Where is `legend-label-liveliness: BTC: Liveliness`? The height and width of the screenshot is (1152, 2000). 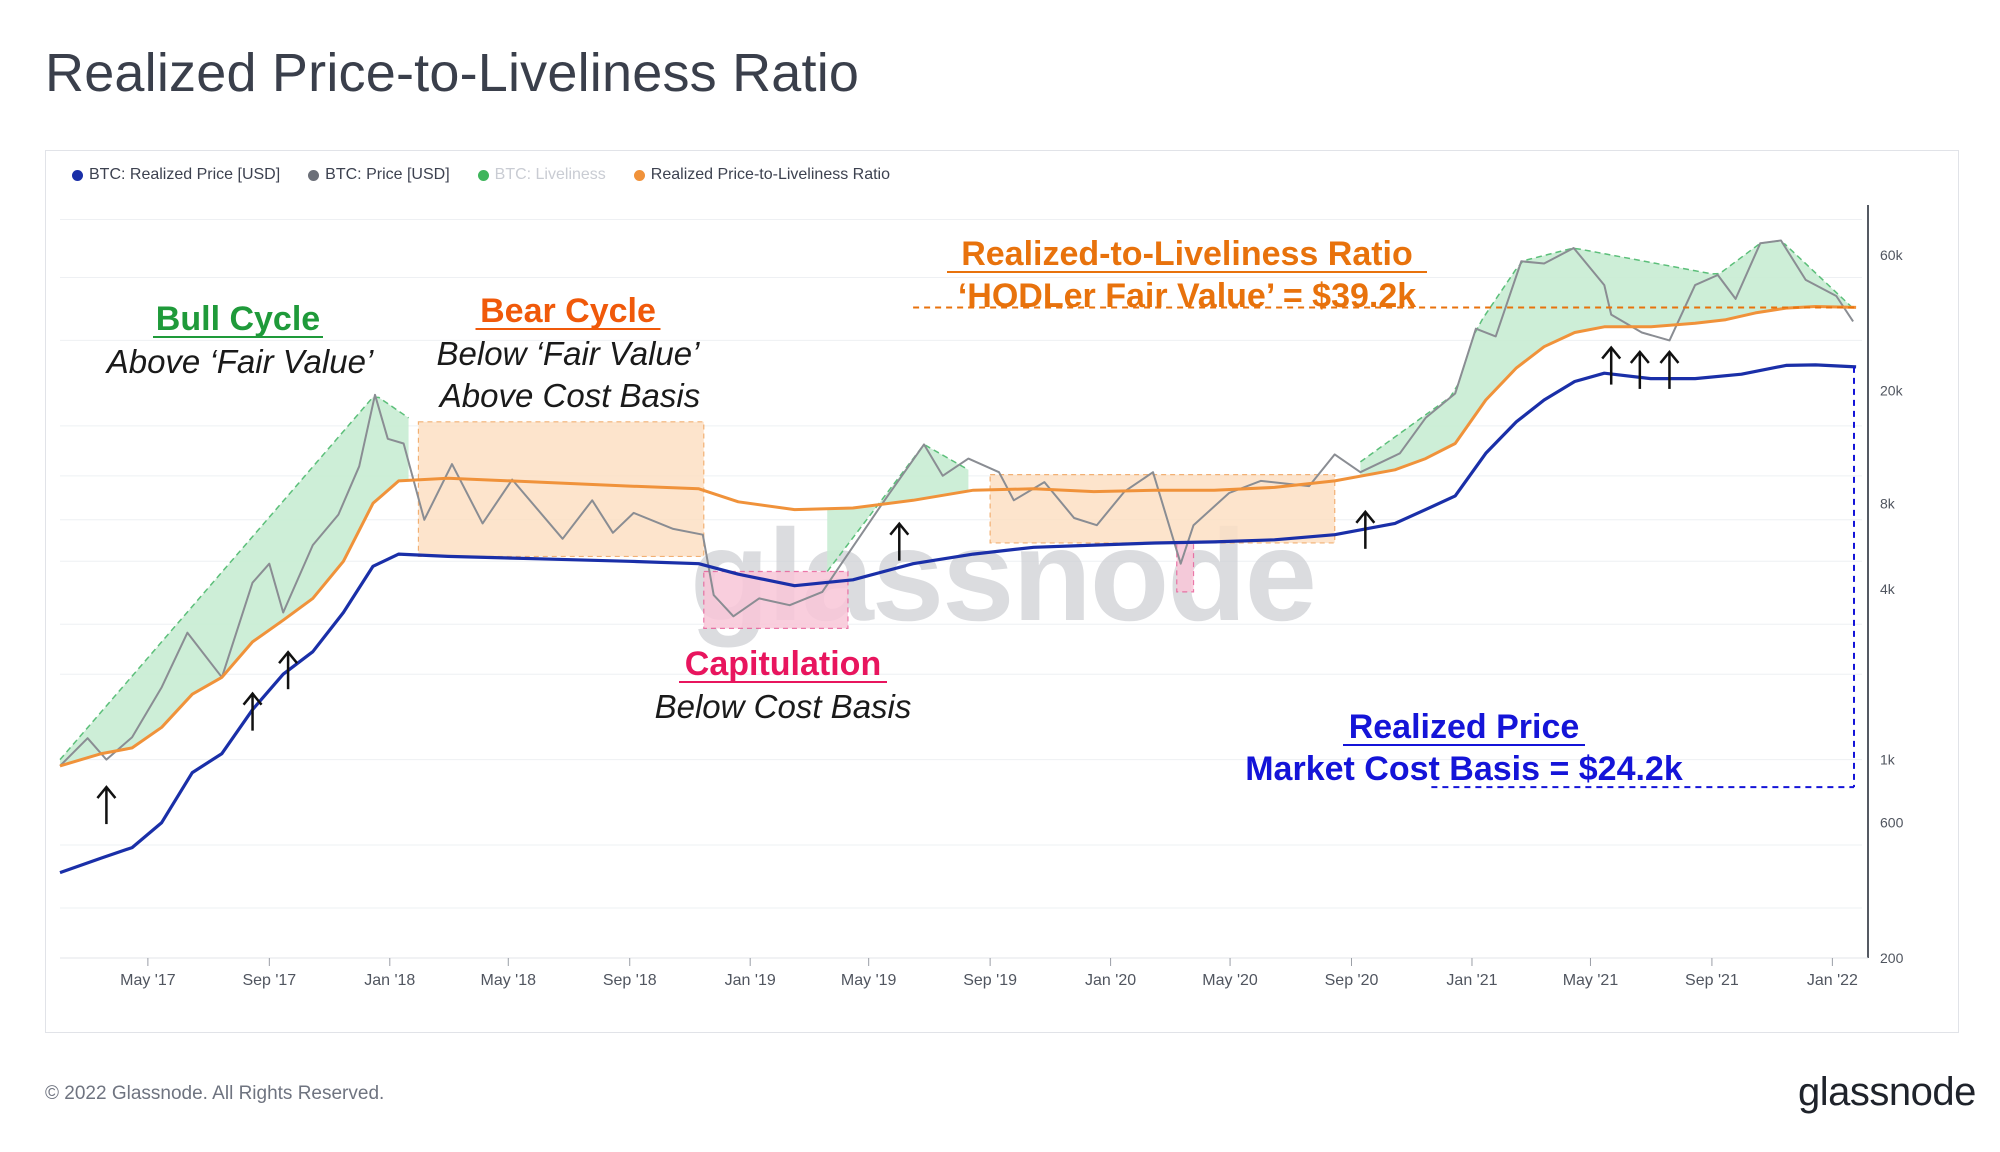
legend-label-liveliness: BTC: Liveliness is located at coordinates (550, 174).